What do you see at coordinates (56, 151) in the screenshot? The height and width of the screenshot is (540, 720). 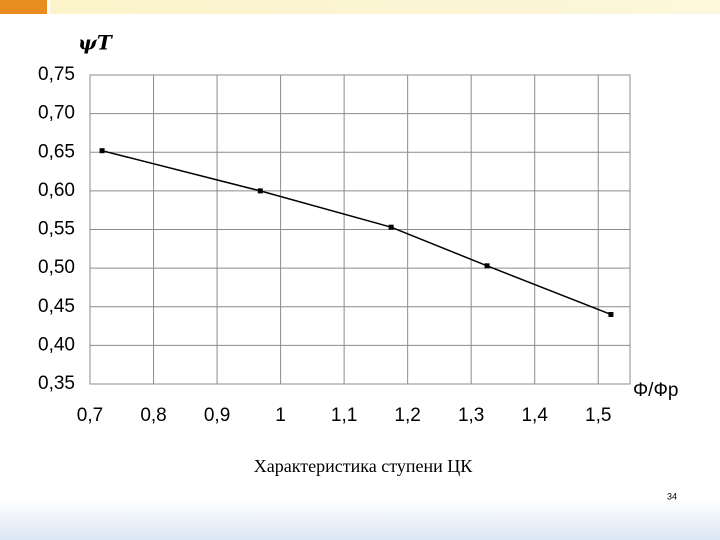 I see `y-tick-label: 0,65` at bounding box center [56, 151].